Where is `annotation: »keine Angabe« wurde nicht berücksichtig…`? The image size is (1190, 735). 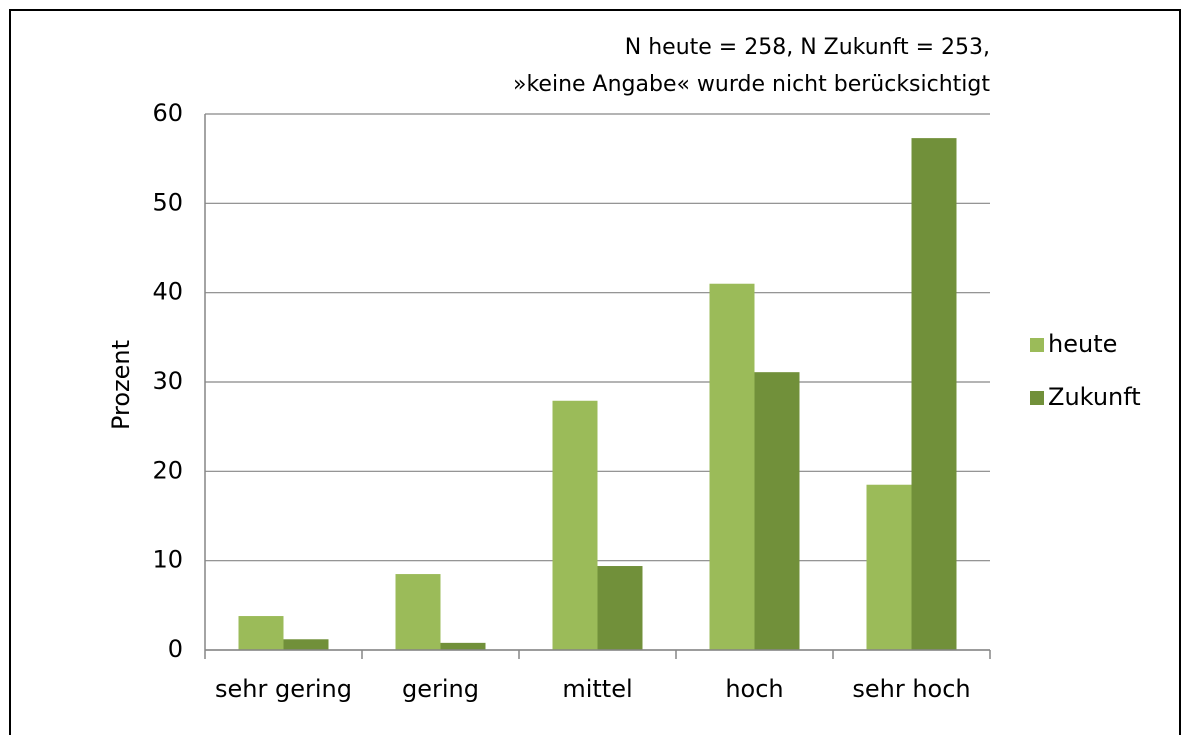 annotation: »keine Angabe« wurde nicht berücksichtig… is located at coordinates (751, 84).